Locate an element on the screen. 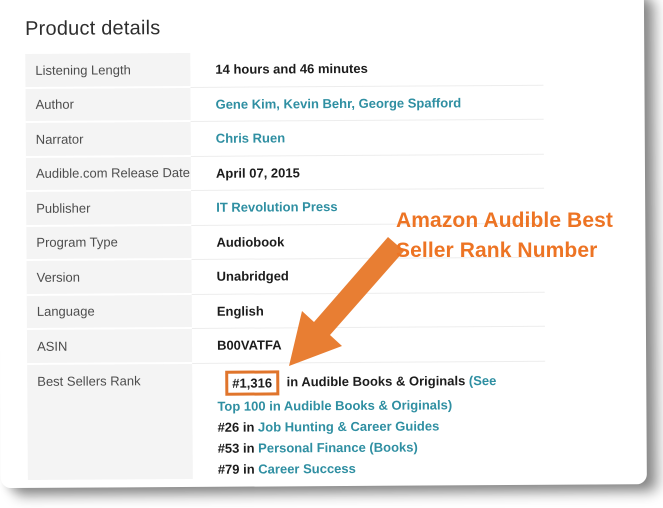  row-label: Language is located at coordinates (109, 312).